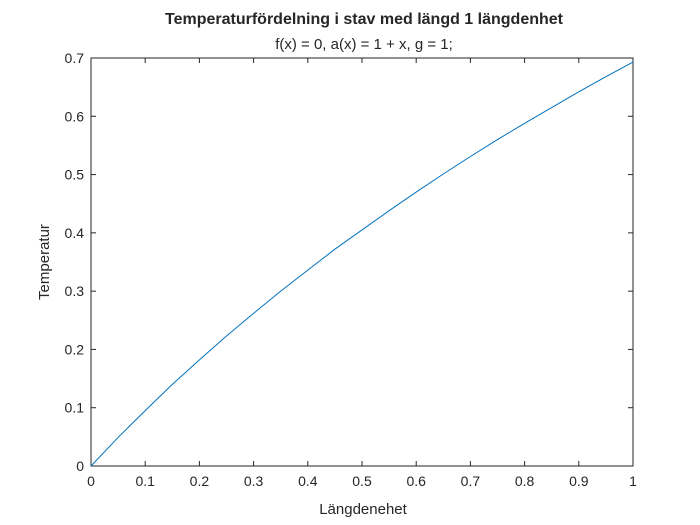 Image resolution: width=700 pixels, height=525 pixels. What do you see at coordinates (363, 509) in the screenshot?
I see `x-axis-label: Längdenehet` at bounding box center [363, 509].